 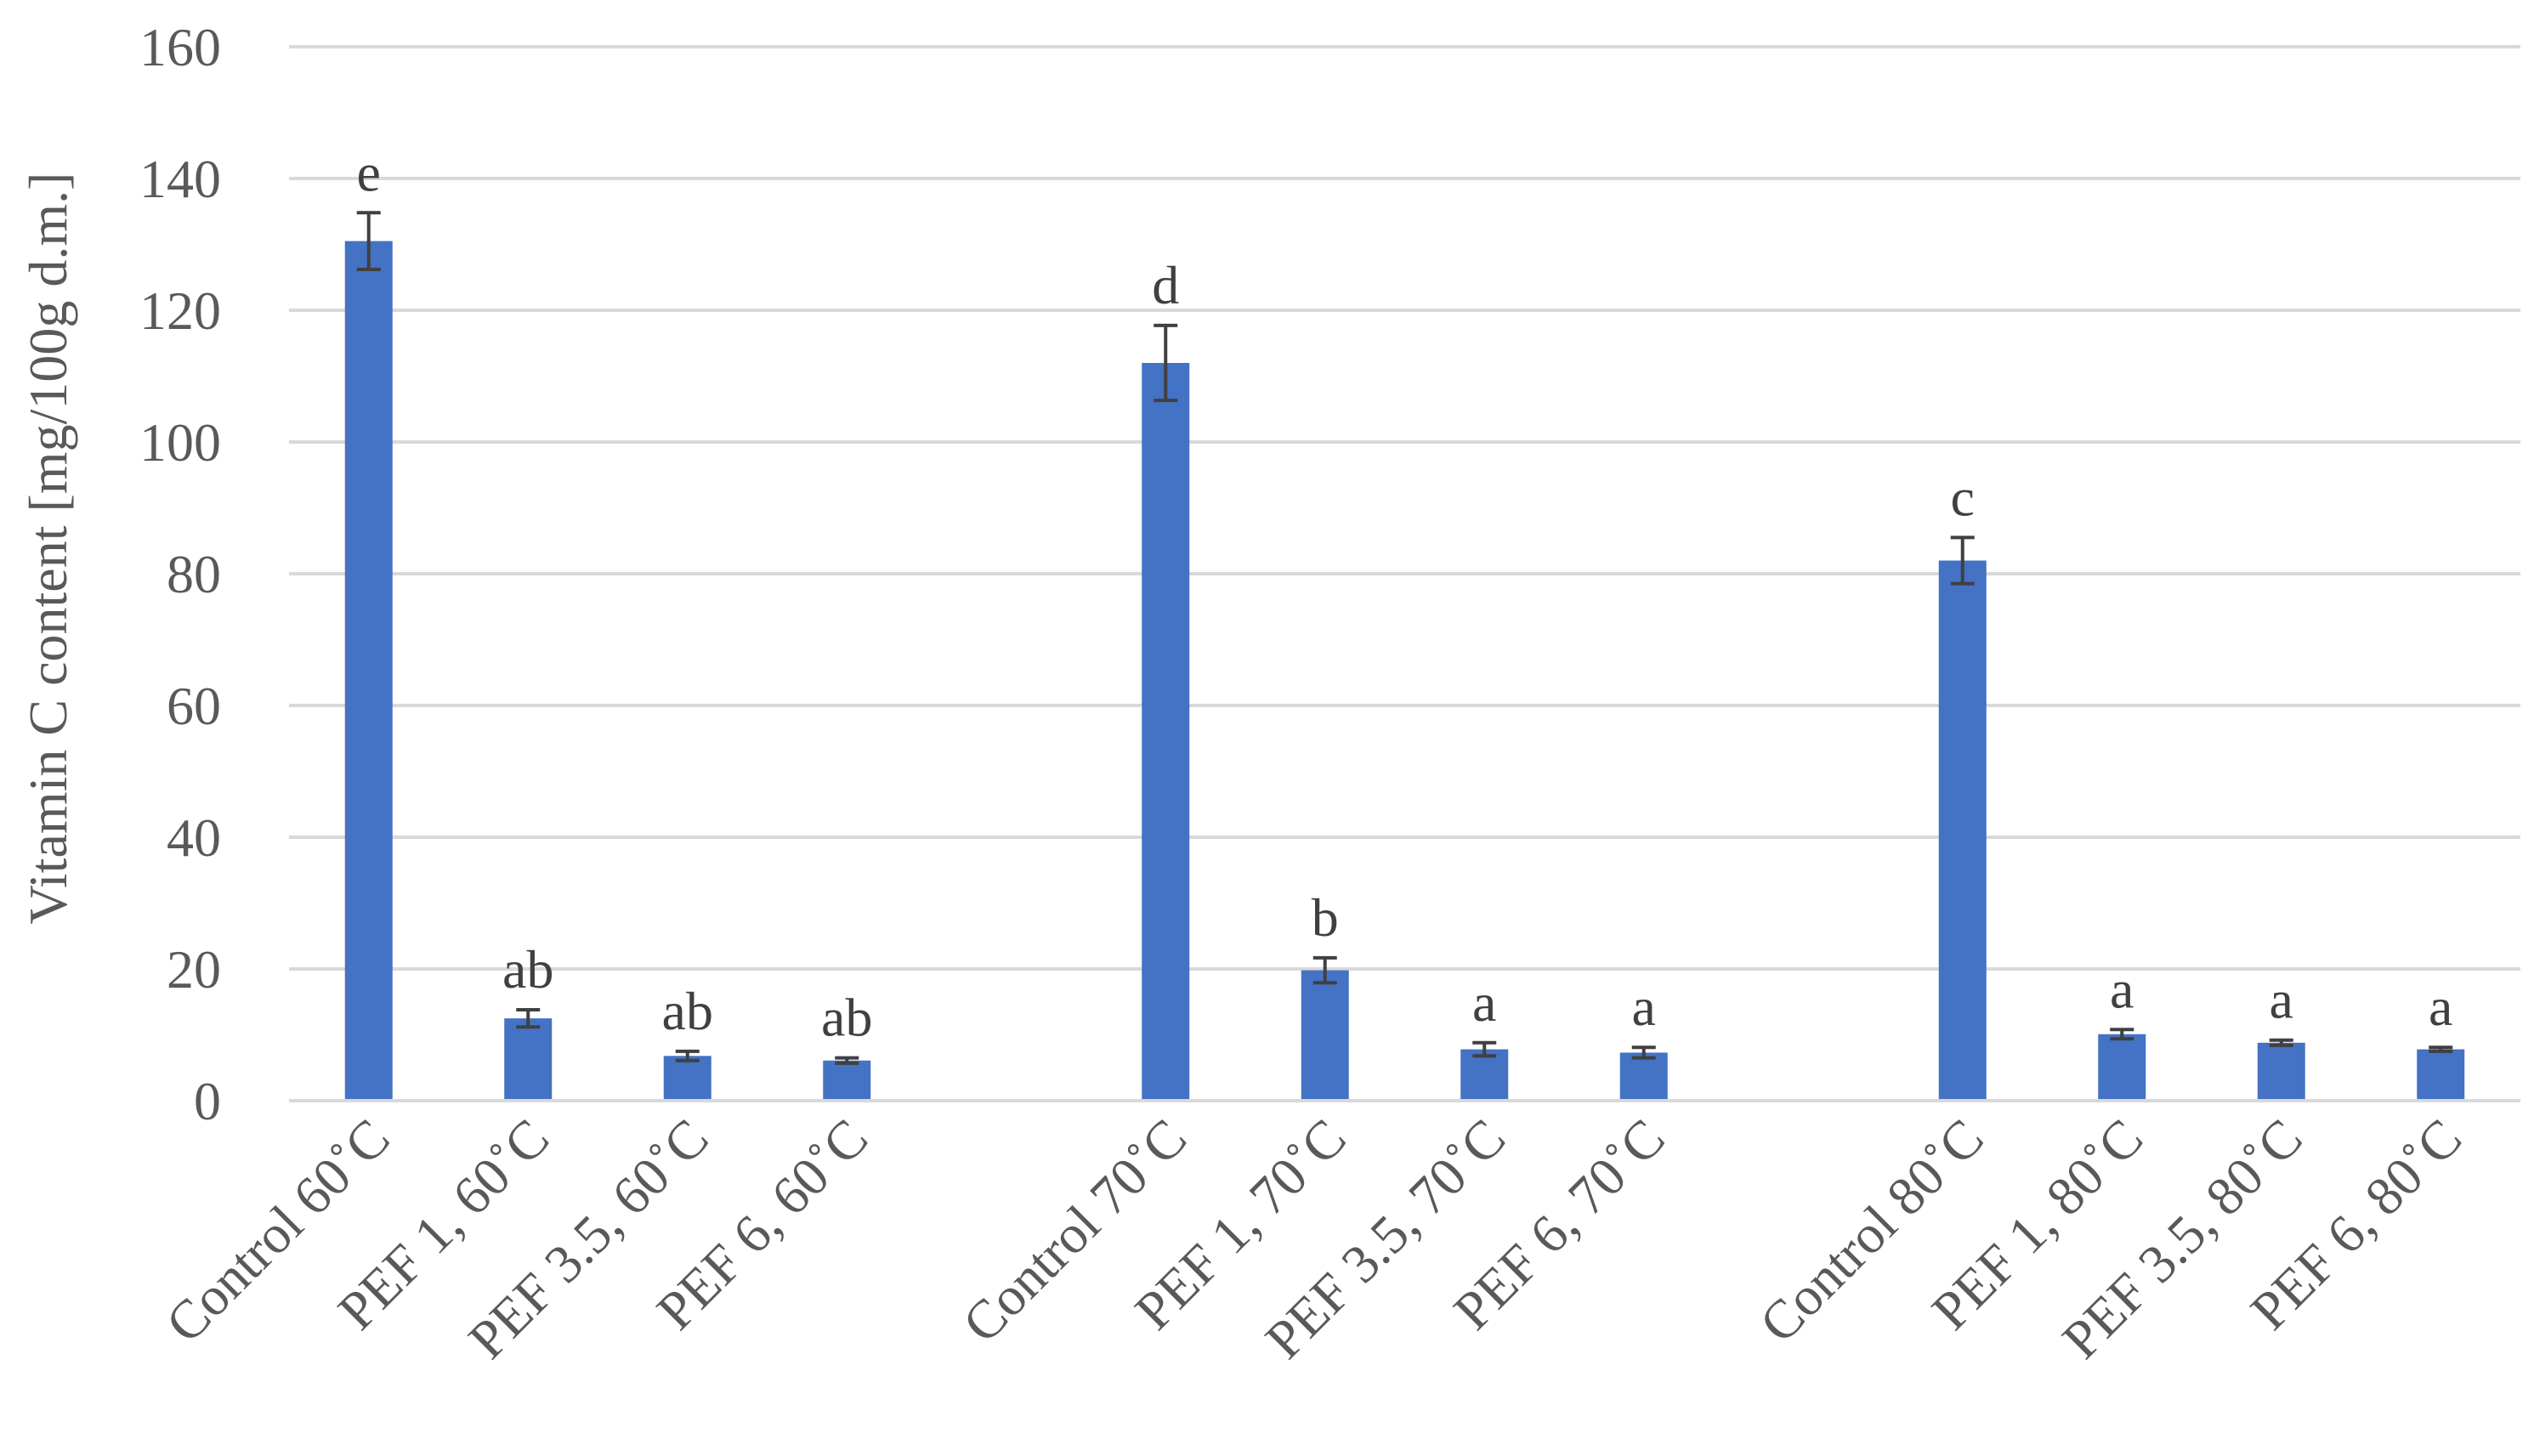 I want to click on y-tick-label-100: 100, so click(x=180, y=443).